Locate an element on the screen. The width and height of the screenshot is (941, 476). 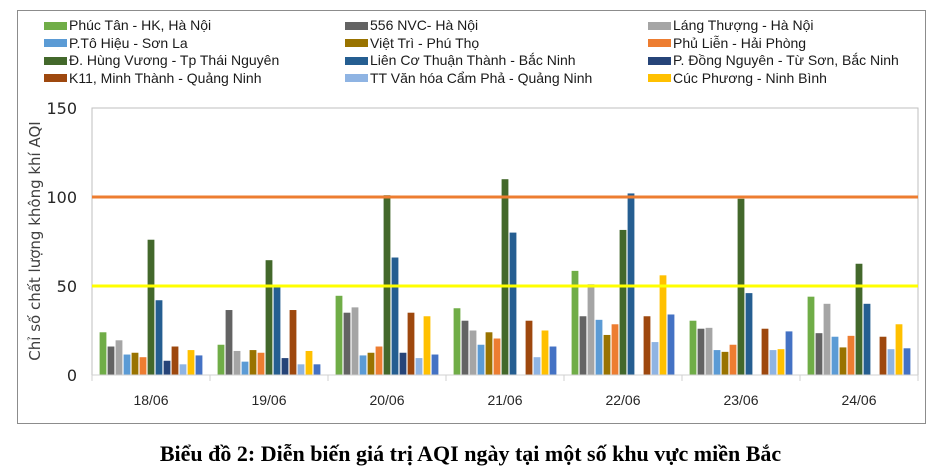
legend-label: 556 NVC- Hà Nội is located at coordinates (424, 25).